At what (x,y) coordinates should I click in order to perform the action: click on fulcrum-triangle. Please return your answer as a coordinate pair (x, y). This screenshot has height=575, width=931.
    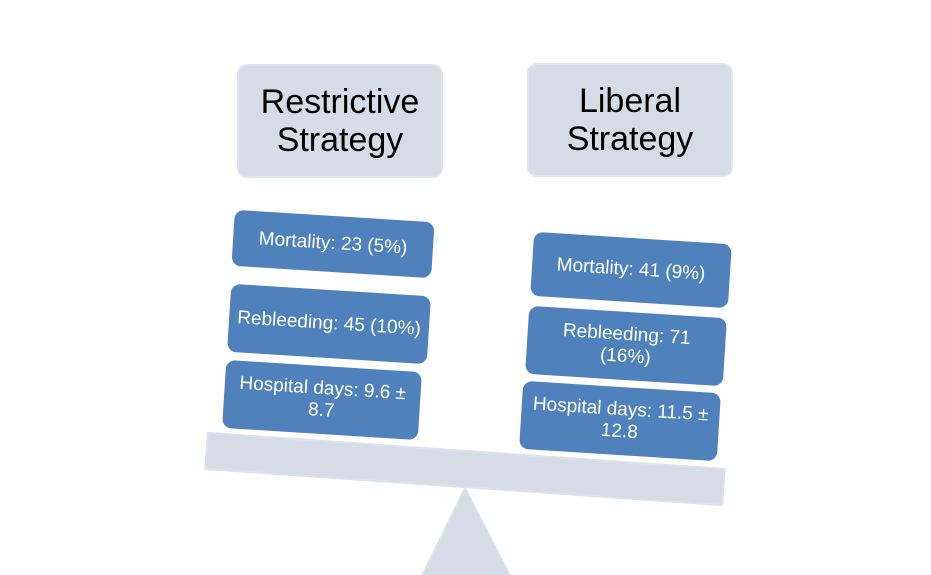
    Looking at the image, I should click on (466, 530).